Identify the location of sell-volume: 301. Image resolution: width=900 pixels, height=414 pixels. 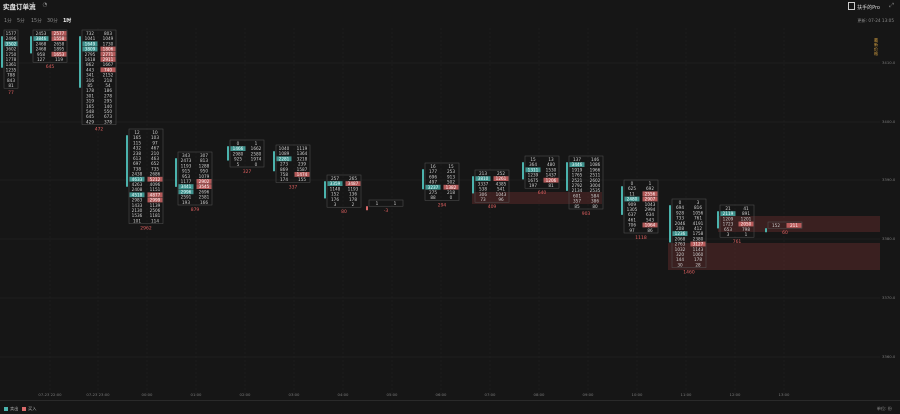
(90, 95).